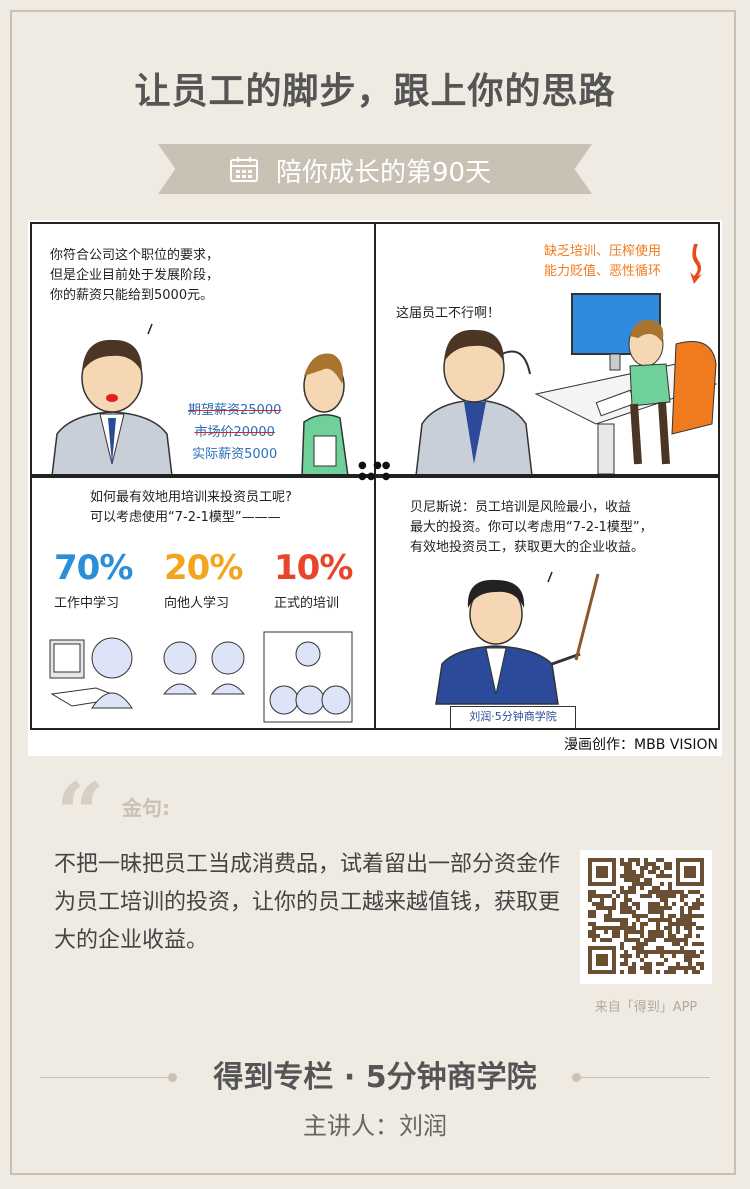  What do you see at coordinates (521, 507) in the screenshot?
I see `speech-line: 贝尼斯说：员工培训是风险最小，收益` at bounding box center [521, 507].